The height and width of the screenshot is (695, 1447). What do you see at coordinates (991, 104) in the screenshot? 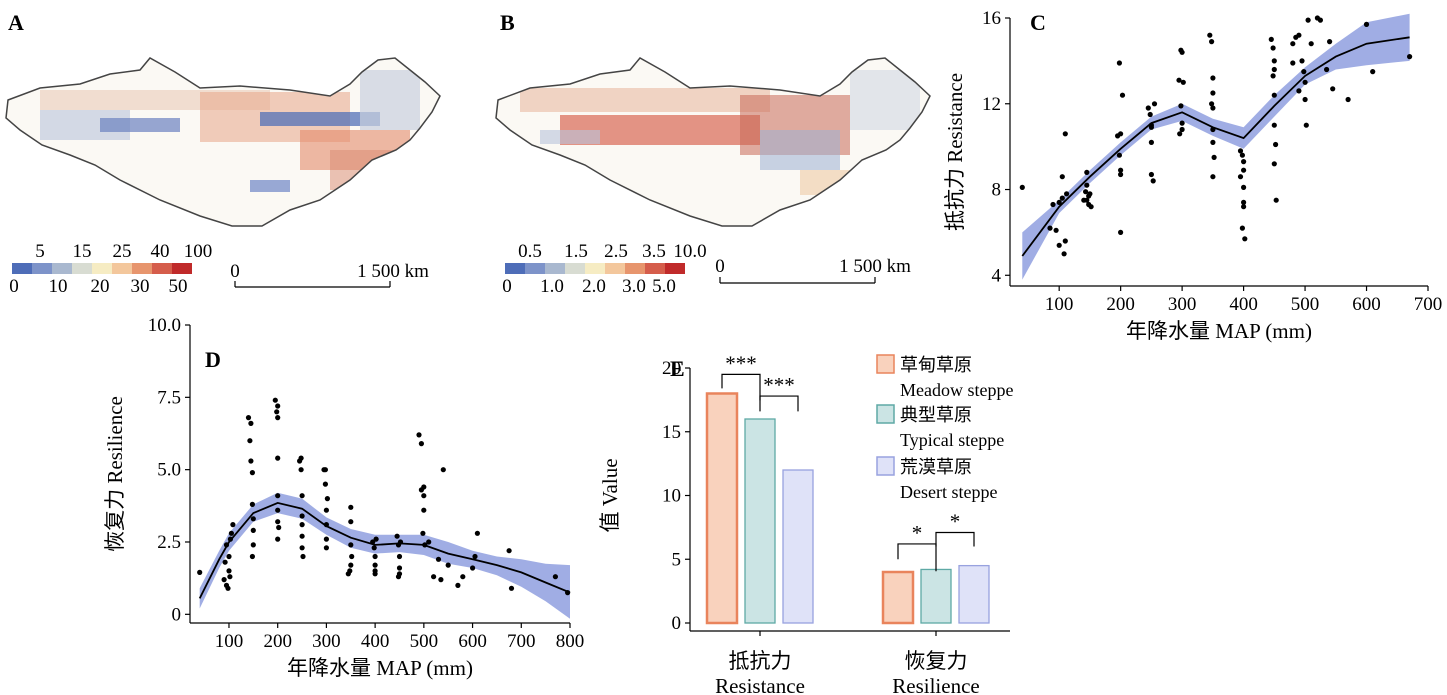
I see `y-tick-label: 12` at bounding box center [991, 104].